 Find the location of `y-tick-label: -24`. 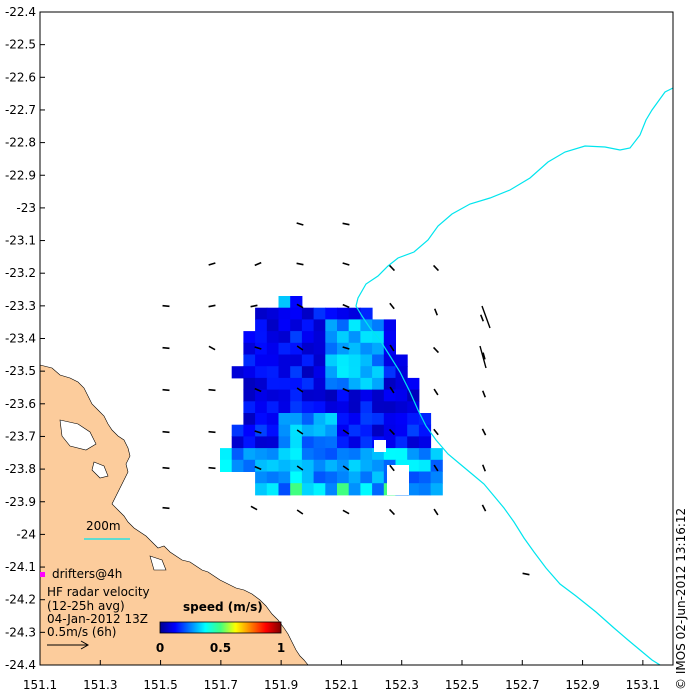

y-tick-label: -24 is located at coordinates (26, 534).